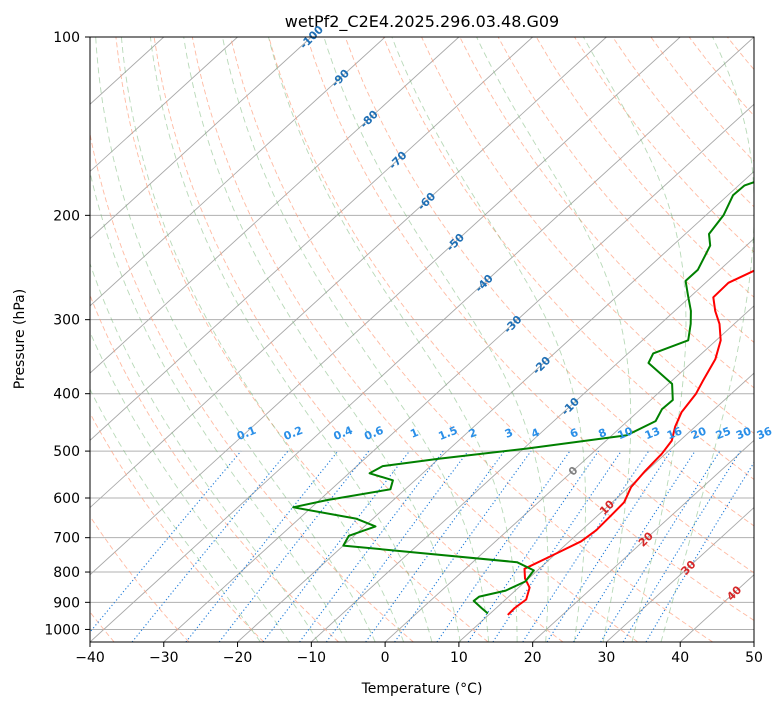  Describe the element at coordinates (652, 433) in the screenshot. I see `mixing-ratio-label: 13` at that location.